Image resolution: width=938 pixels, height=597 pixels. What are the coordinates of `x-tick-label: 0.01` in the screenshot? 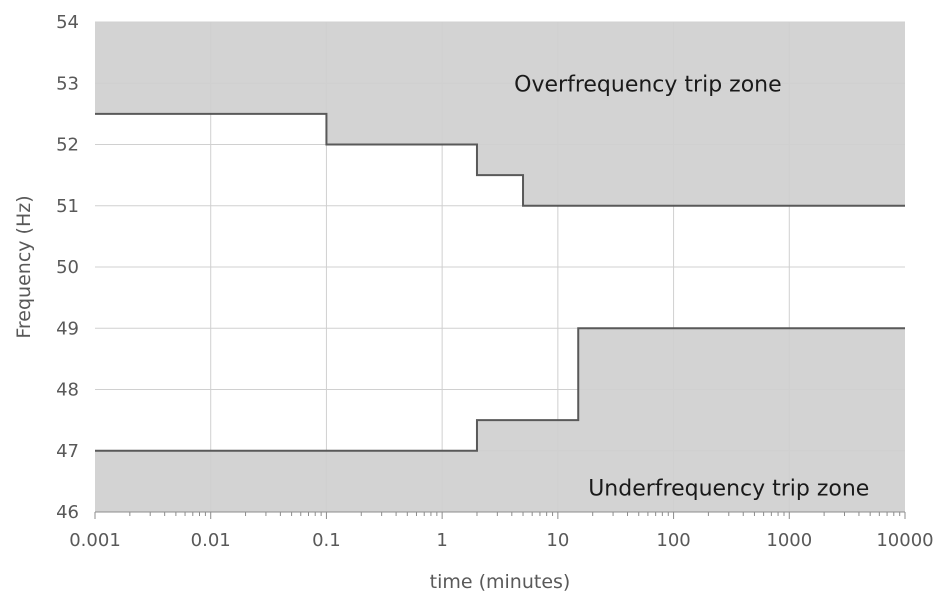 It's located at (211, 540).